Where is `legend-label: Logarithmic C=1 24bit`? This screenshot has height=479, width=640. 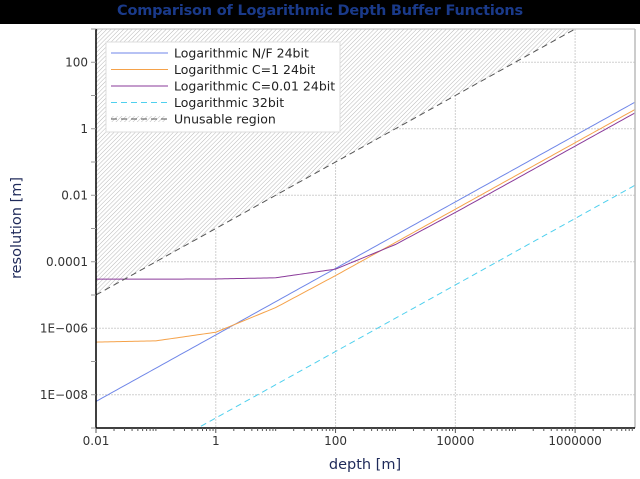 legend-label: Logarithmic C=1 24bit is located at coordinates (244, 69).